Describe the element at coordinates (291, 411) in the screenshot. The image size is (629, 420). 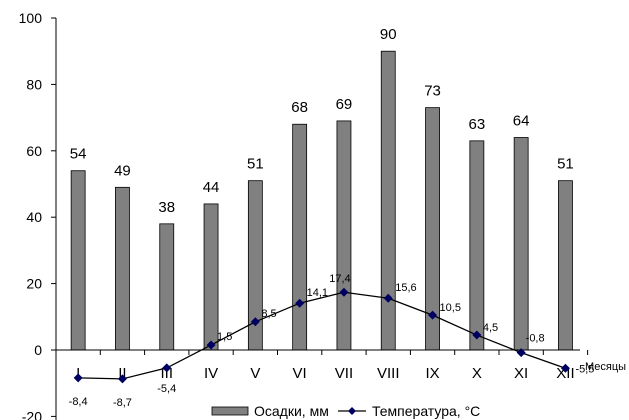
I see `legend-bar-label: Осадки, мм` at that location.